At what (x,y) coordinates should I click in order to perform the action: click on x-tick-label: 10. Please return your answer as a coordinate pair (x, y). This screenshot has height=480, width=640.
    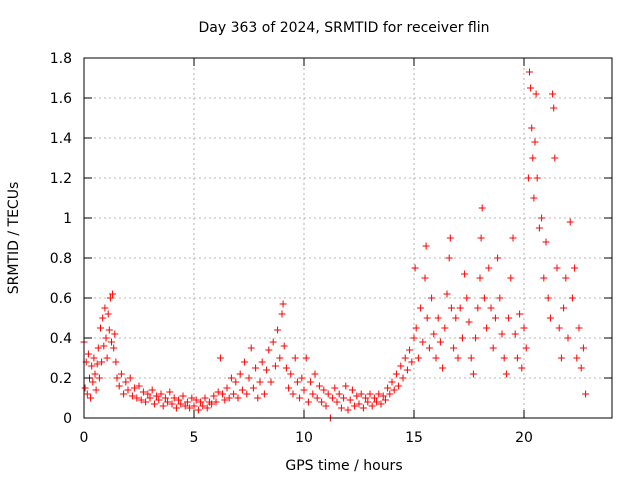
    Looking at the image, I should click on (304, 438).